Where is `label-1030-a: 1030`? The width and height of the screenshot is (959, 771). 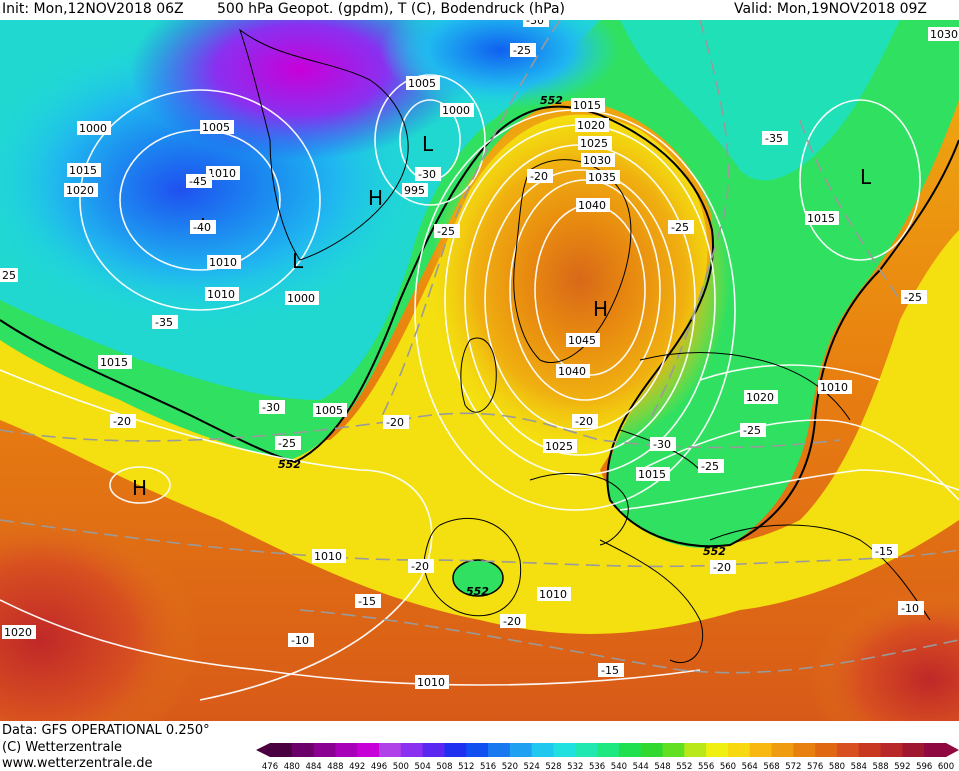 label-1030-a: 1030 is located at coordinates (598, 160).